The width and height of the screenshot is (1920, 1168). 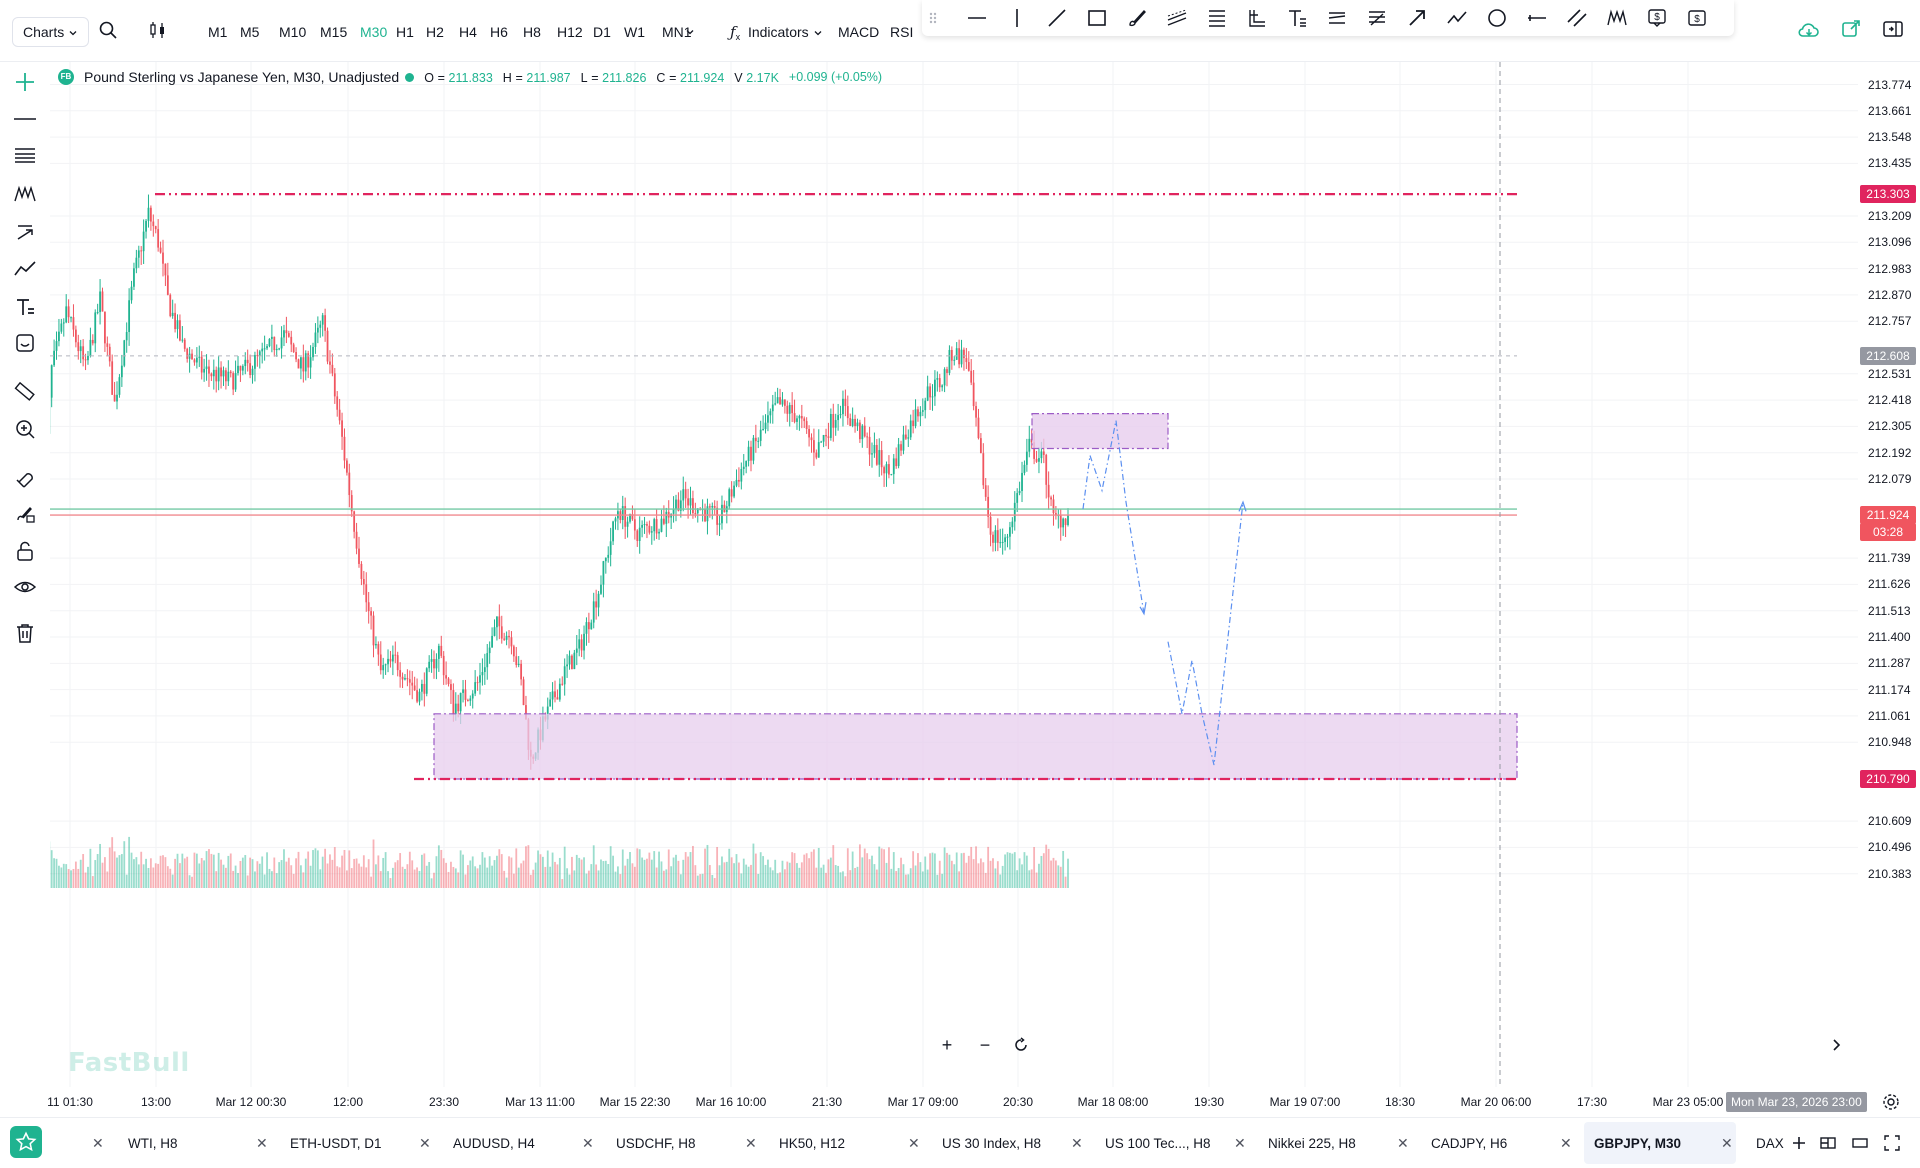 I want to click on timeframe-m30: M30, so click(x=374, y=32).